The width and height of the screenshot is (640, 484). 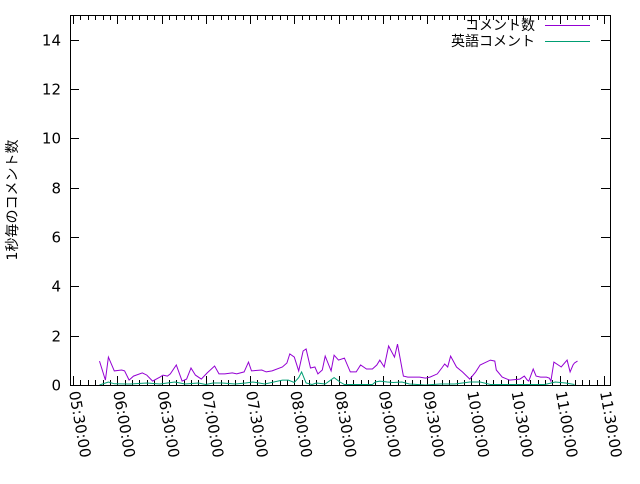 I want to click on x-tick-label: 10:30:00, so click(x=522, y=424).